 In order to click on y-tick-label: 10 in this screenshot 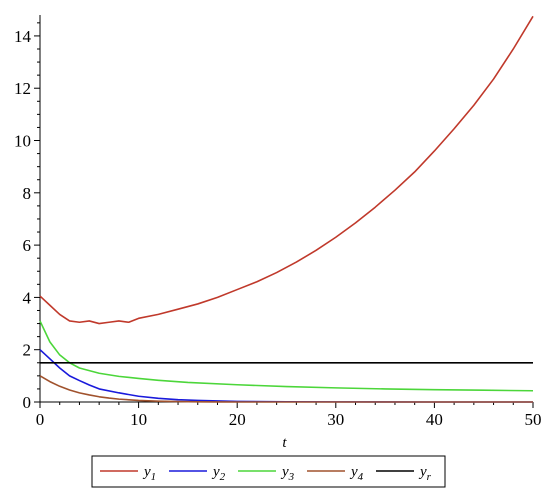, I will do `click(22, 141)`.